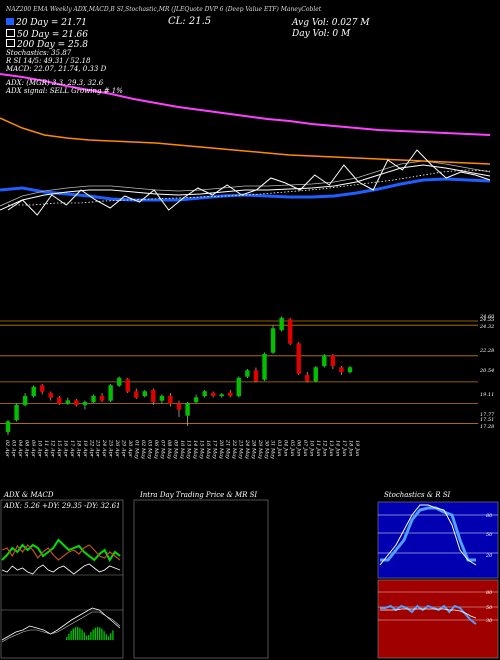 The width and height of the screenshot is (500, 660). I want to click on date-tick-label: 07 Jun, so click(305, 448).